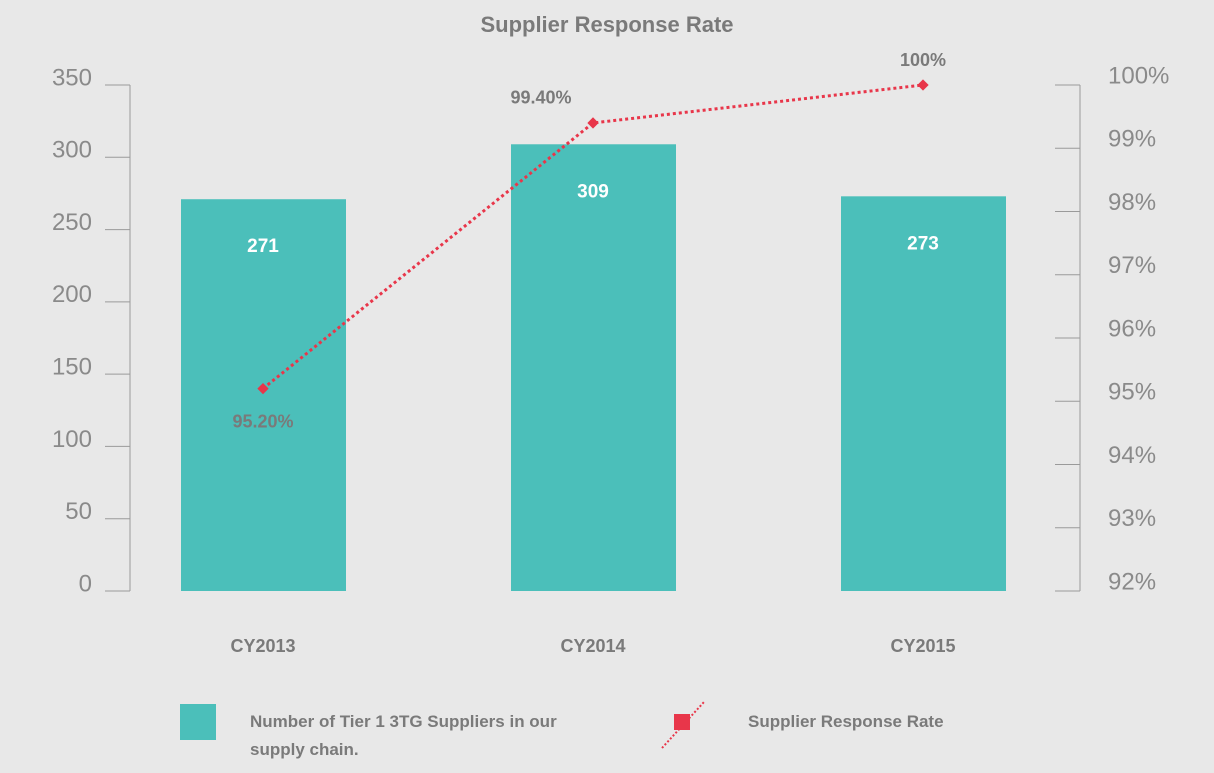 This screenshot has height=773, width=1214. What do you see at coordinates (592, 646) in the screenshot?
I see `x-tick-label: CY2014` at bounding box center [592, 646].